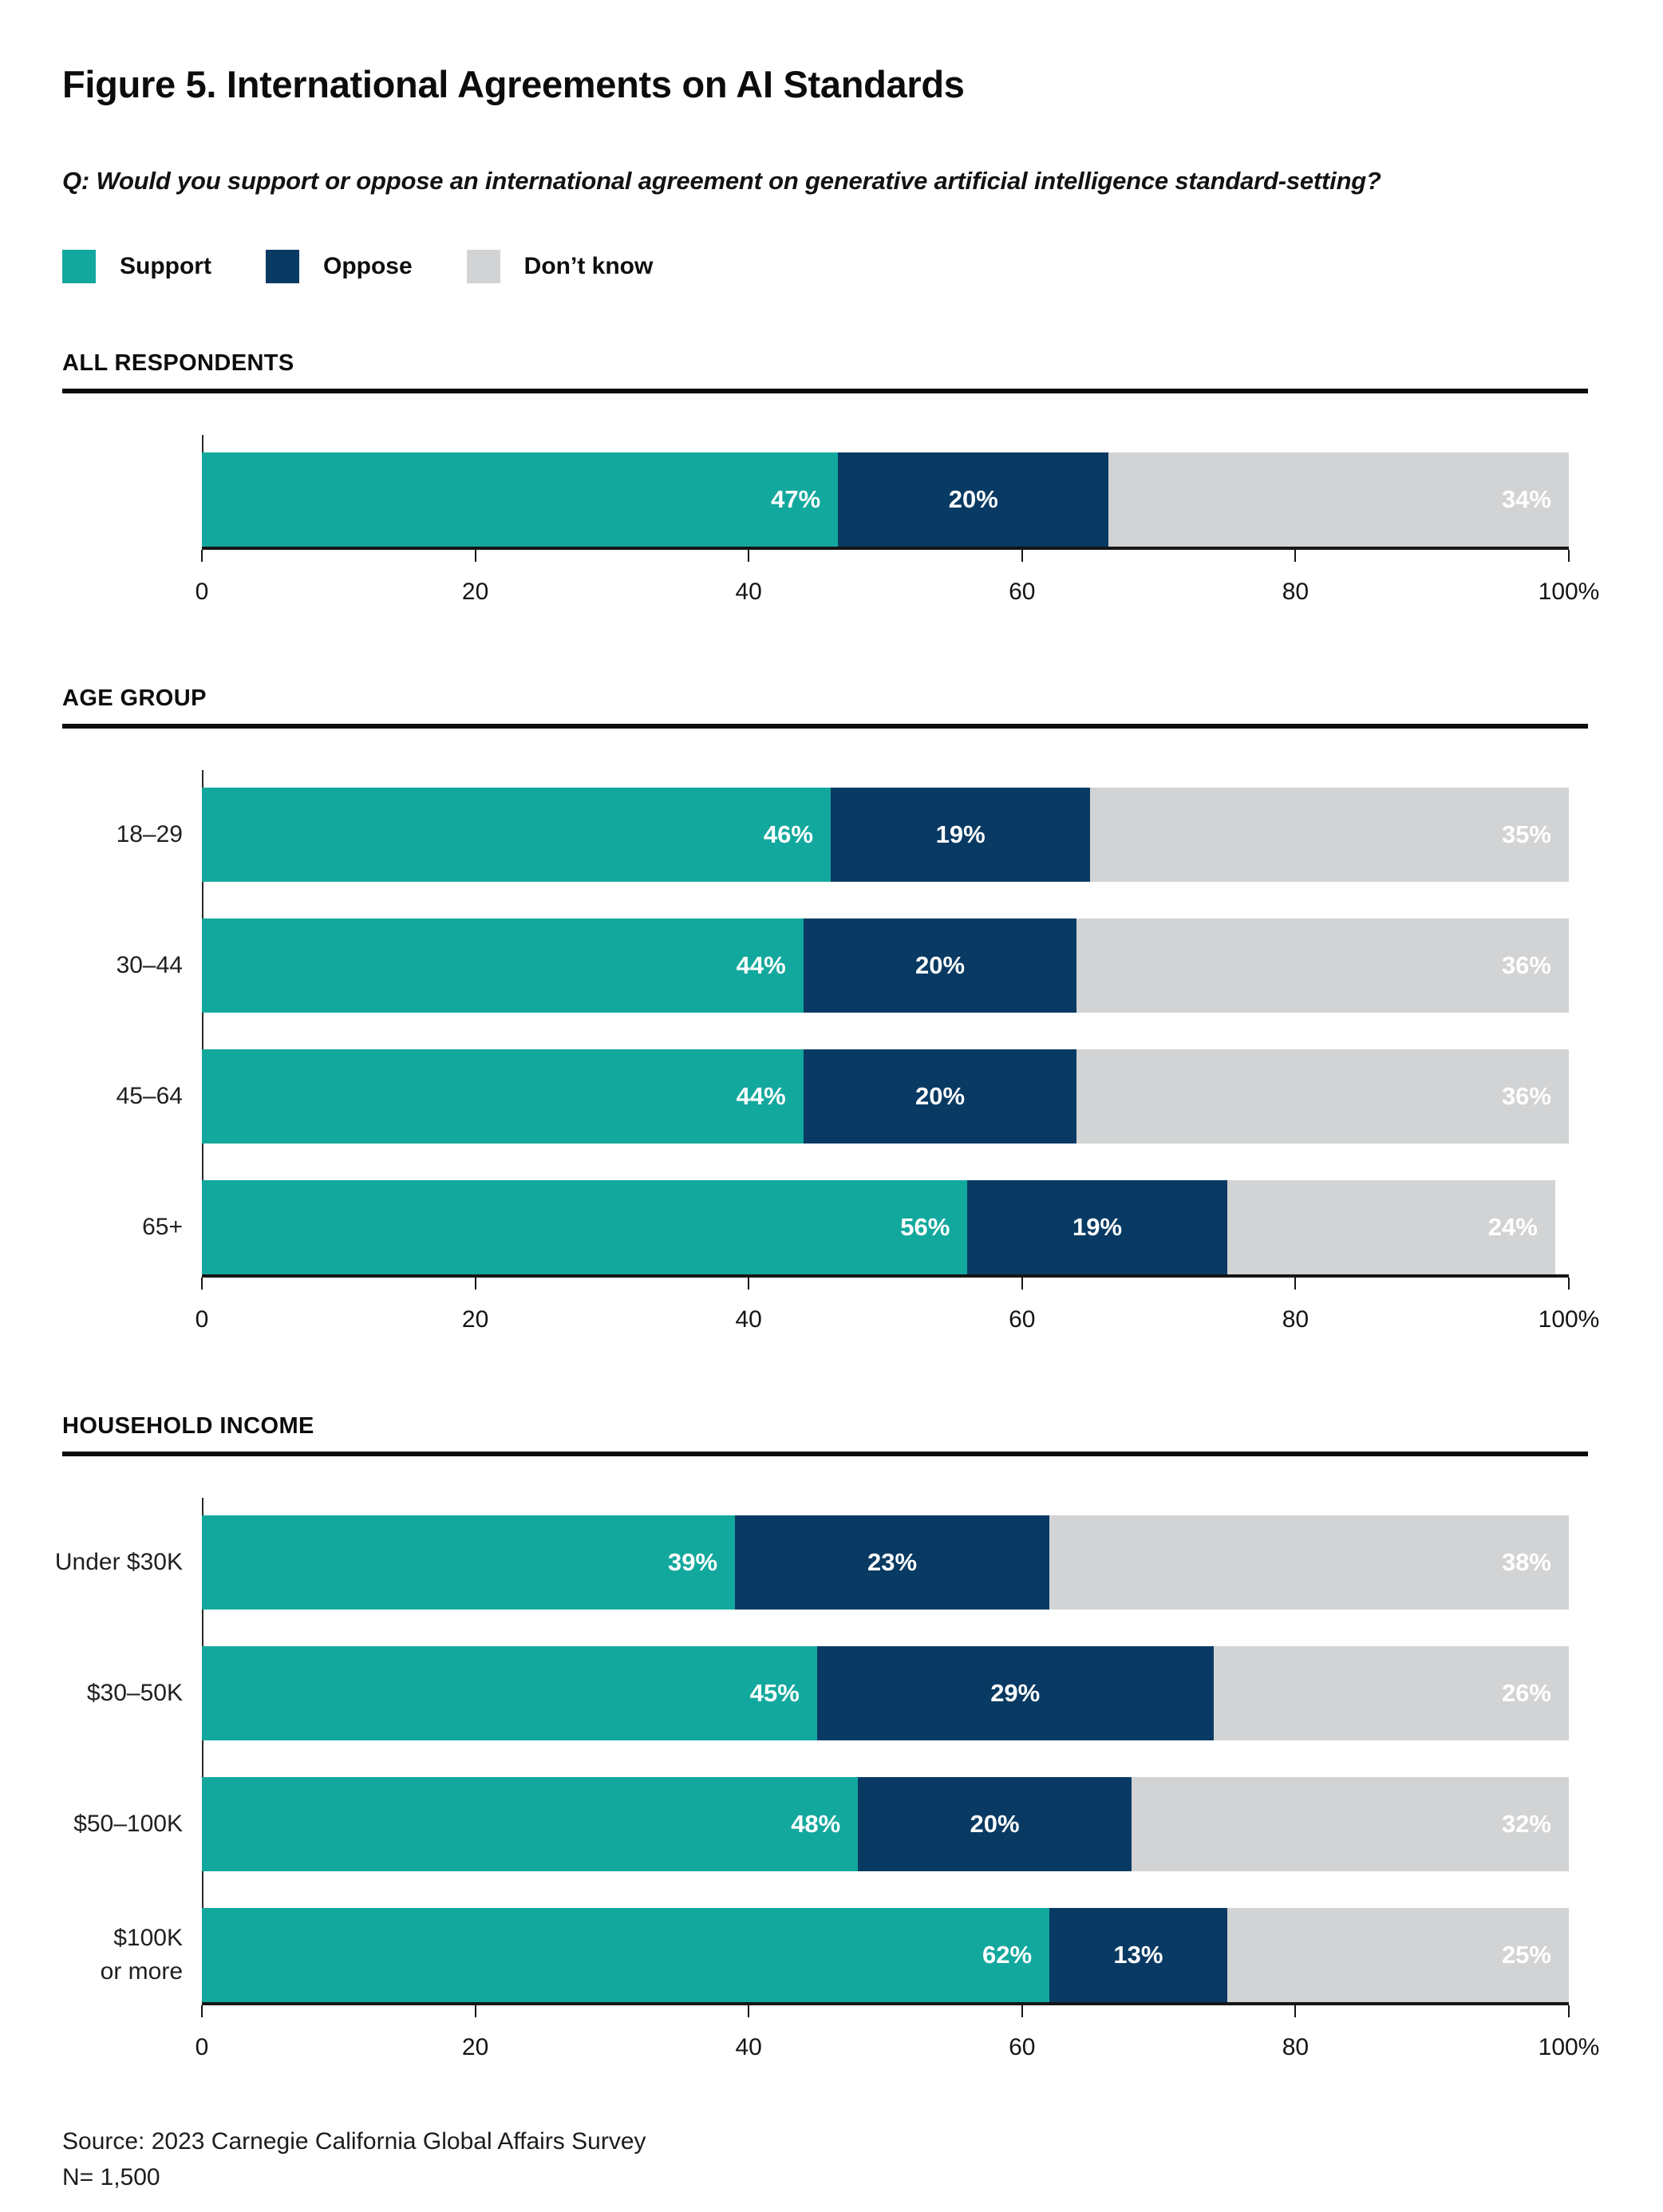 The width and height of the screenshot is (1663, 2212). Describe the element at coordinates (1391, 1227) in the screenshot. I see `segment-dk: 24%` at that location.